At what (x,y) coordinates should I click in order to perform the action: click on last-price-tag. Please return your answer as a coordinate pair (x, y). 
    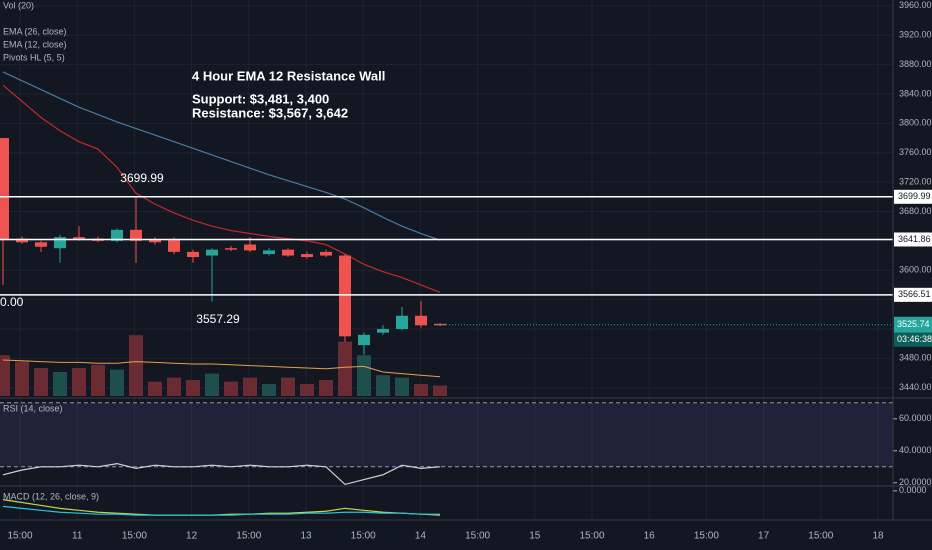
    Looking at the image, I should click on (913, 324).